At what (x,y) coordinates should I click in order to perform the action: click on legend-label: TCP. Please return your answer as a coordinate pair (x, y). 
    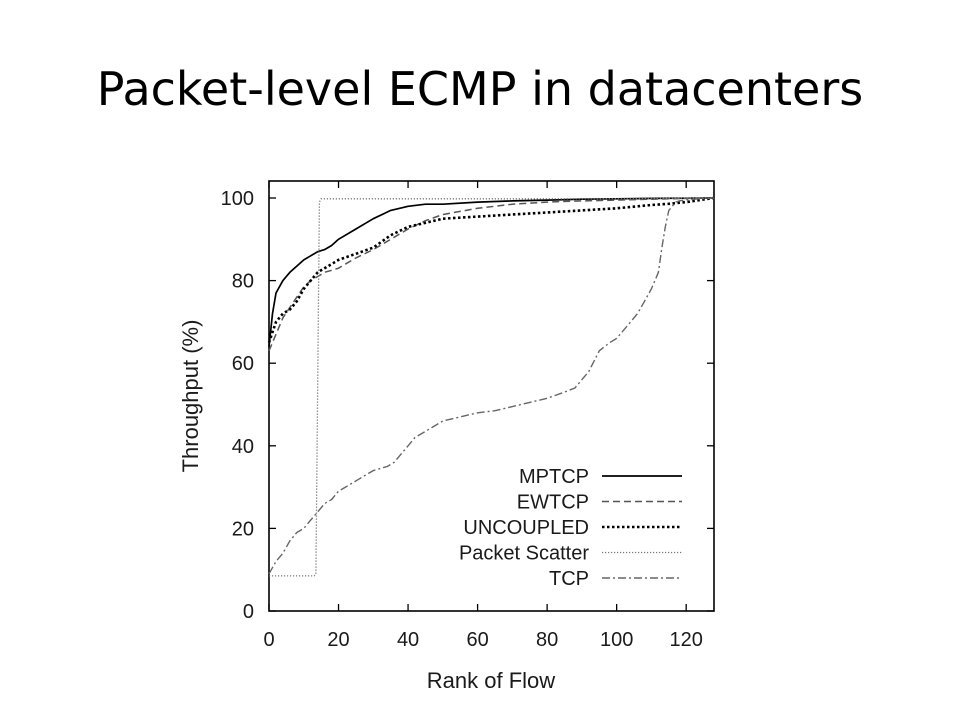
    Looking at the image, I should click on (569, 579).